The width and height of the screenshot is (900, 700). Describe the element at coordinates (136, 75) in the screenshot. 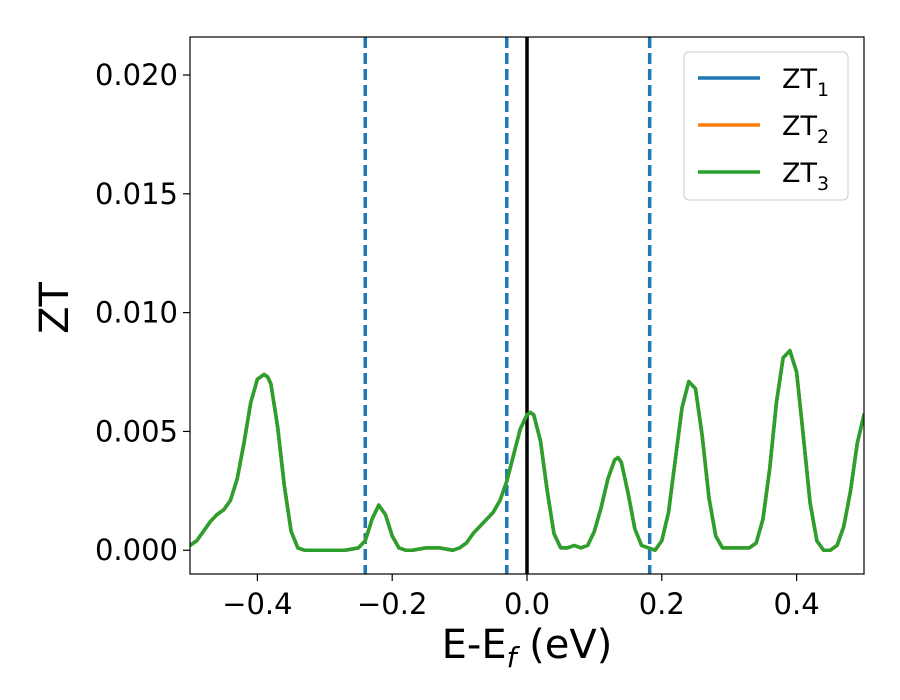

I see `y-tick-label: 0.020` at that location.